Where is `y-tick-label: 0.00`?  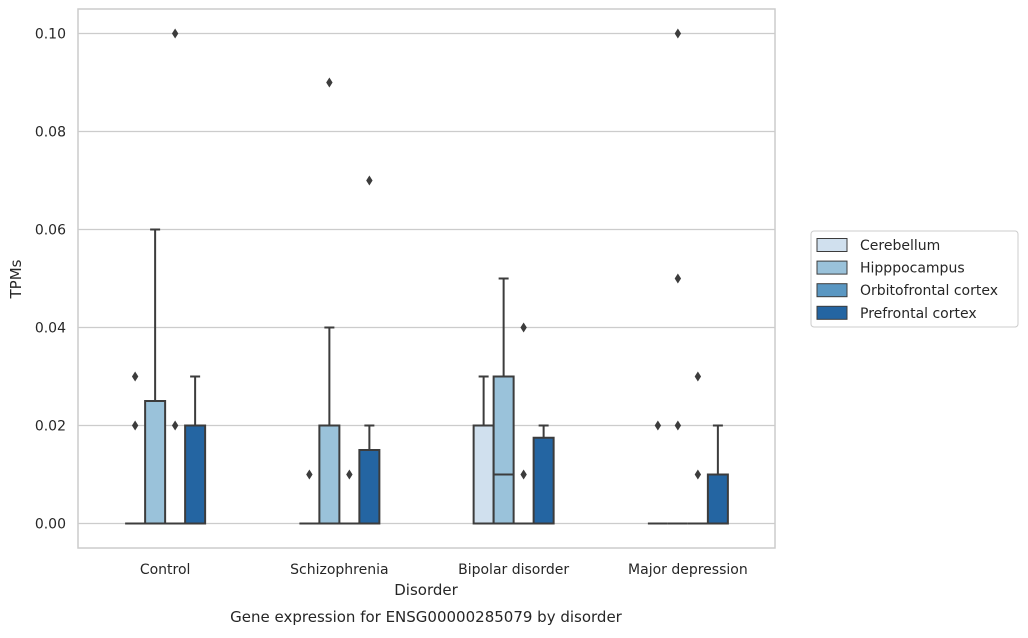
y-tick-label: 0.00 is located at coordinates (50, 525).